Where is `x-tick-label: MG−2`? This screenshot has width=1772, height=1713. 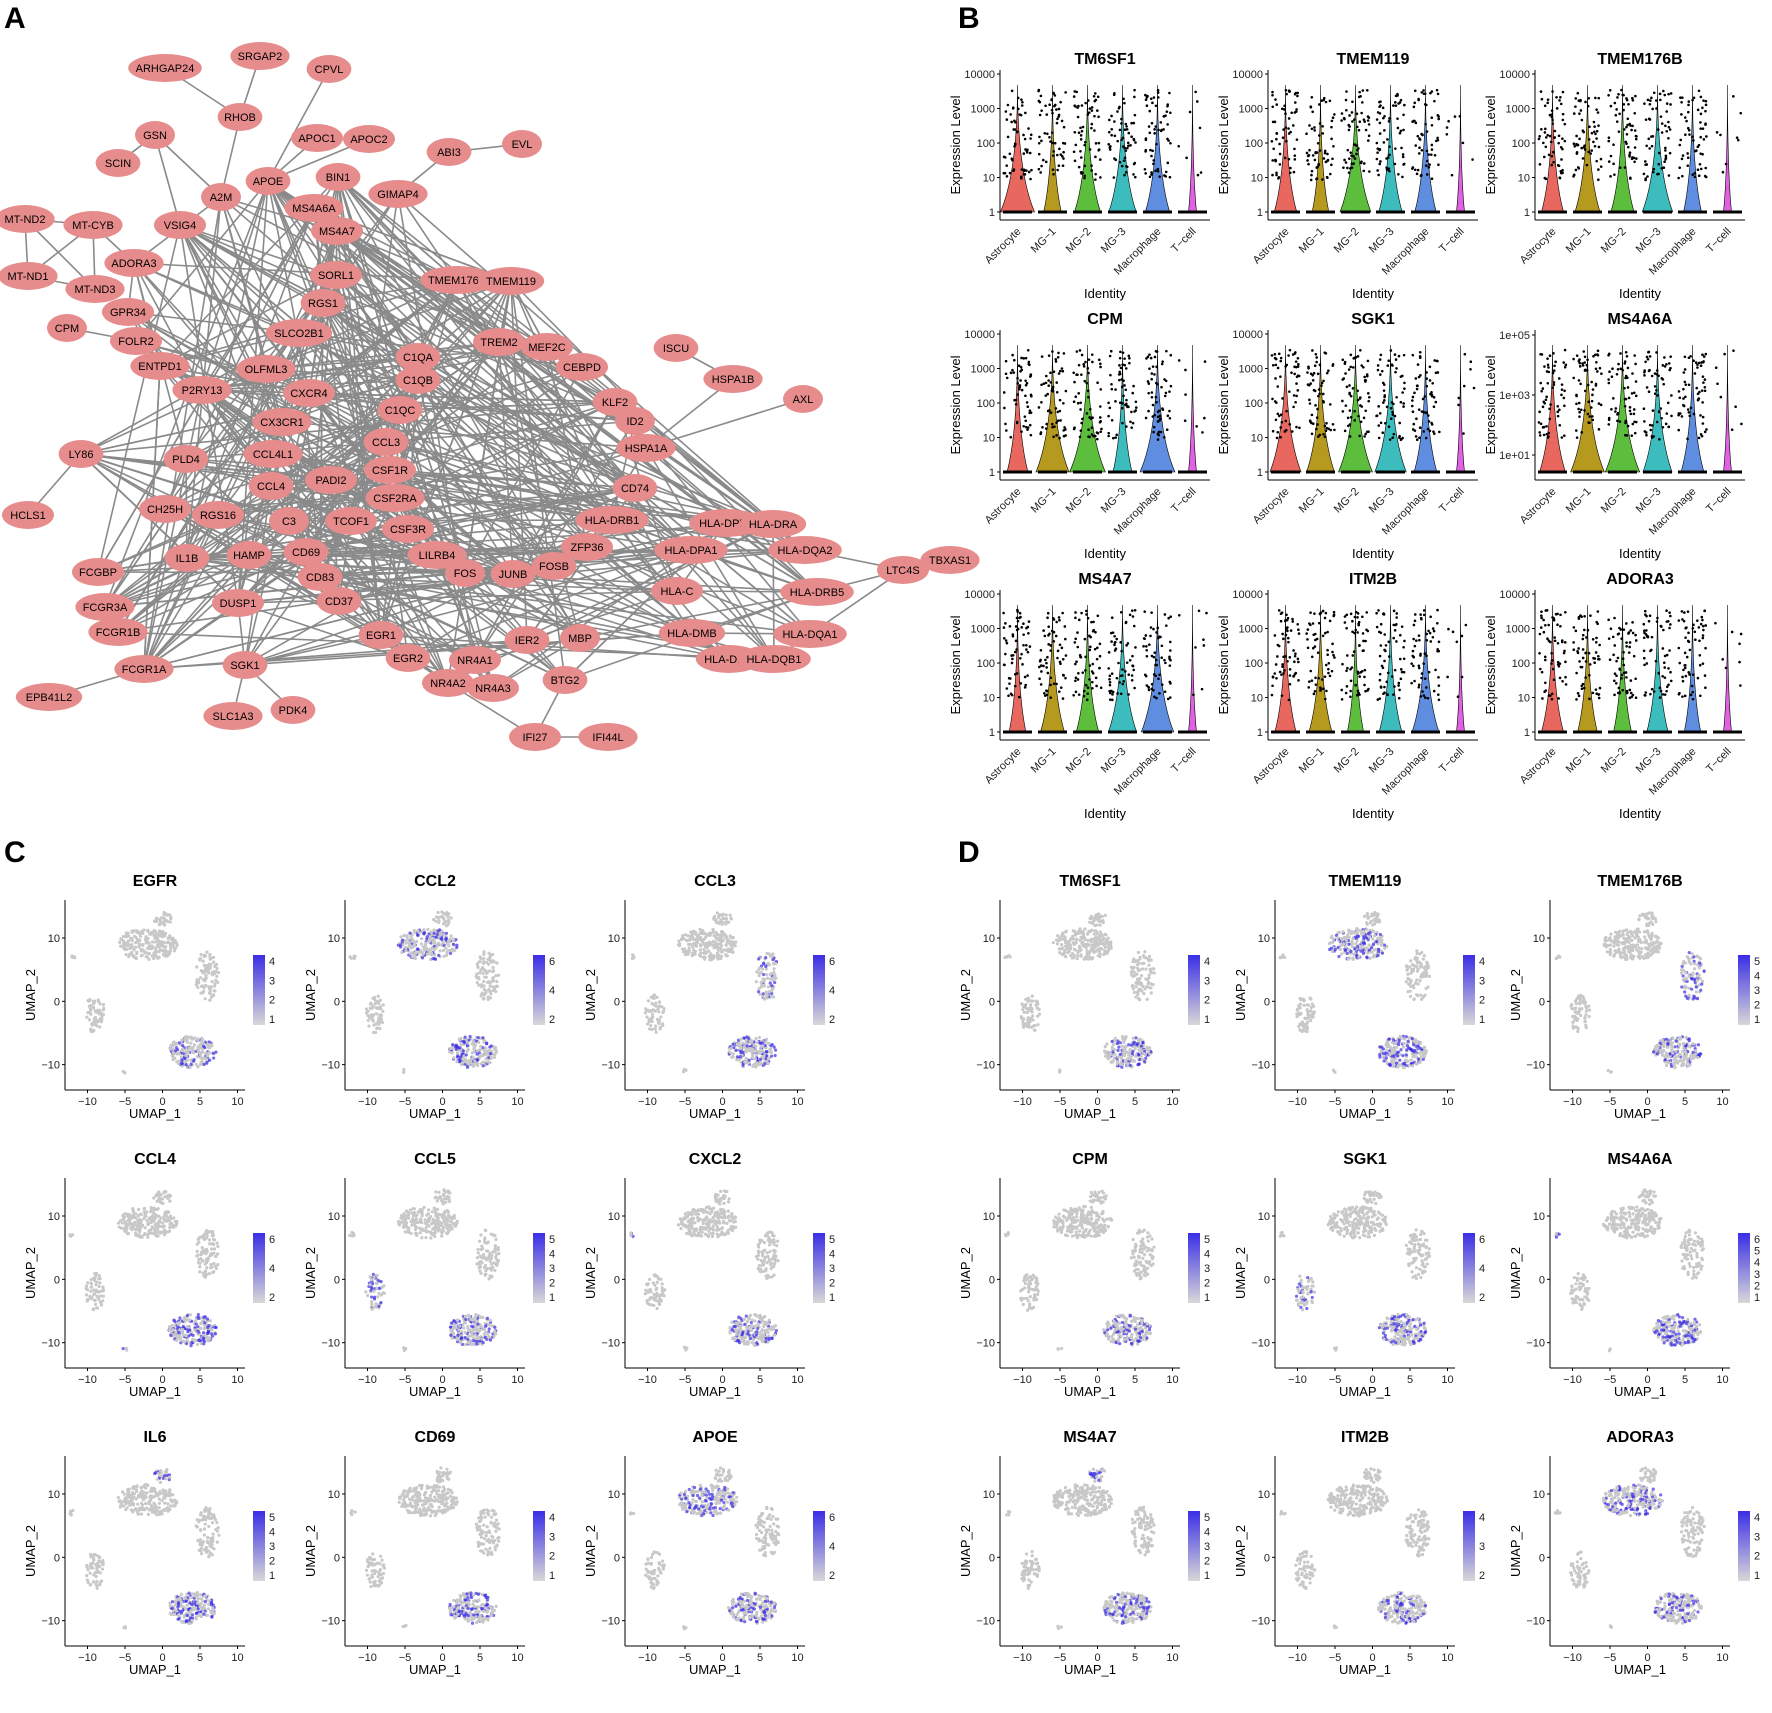
x-tick-label: MG−2 is located at coordinates (1079, 241).